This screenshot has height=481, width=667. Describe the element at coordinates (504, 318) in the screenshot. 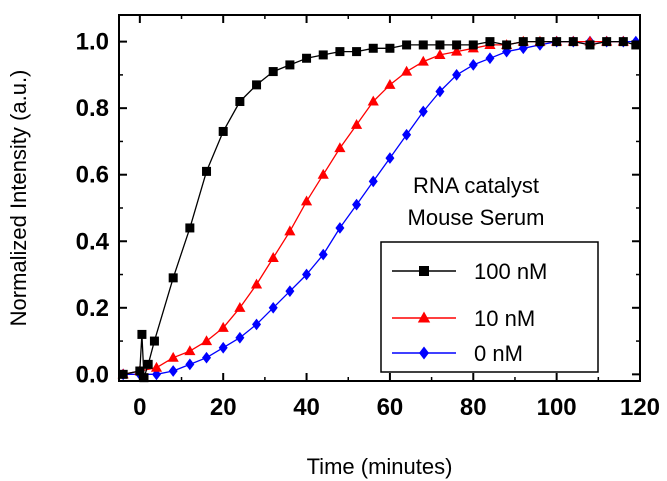

I see `legend-label: 10 nM` at that location.